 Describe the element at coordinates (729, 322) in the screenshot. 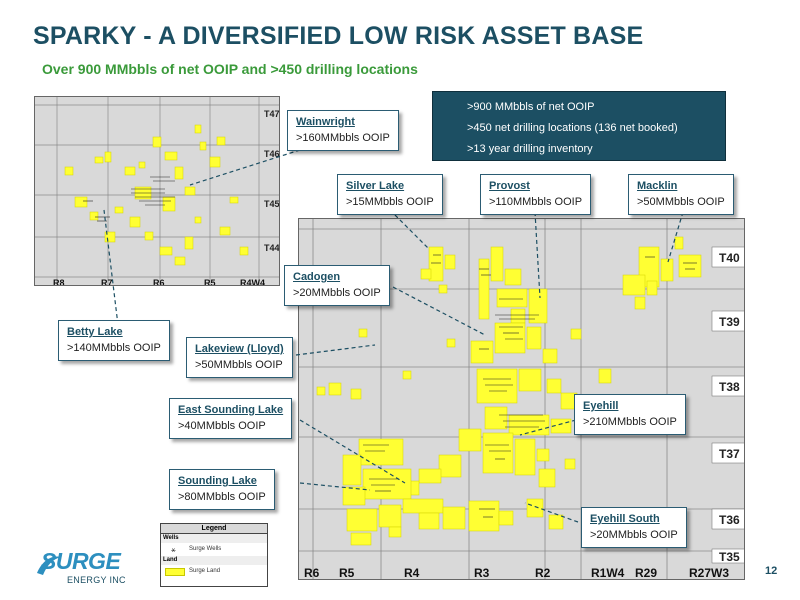

I see `main-township-t39: T39` at that location.